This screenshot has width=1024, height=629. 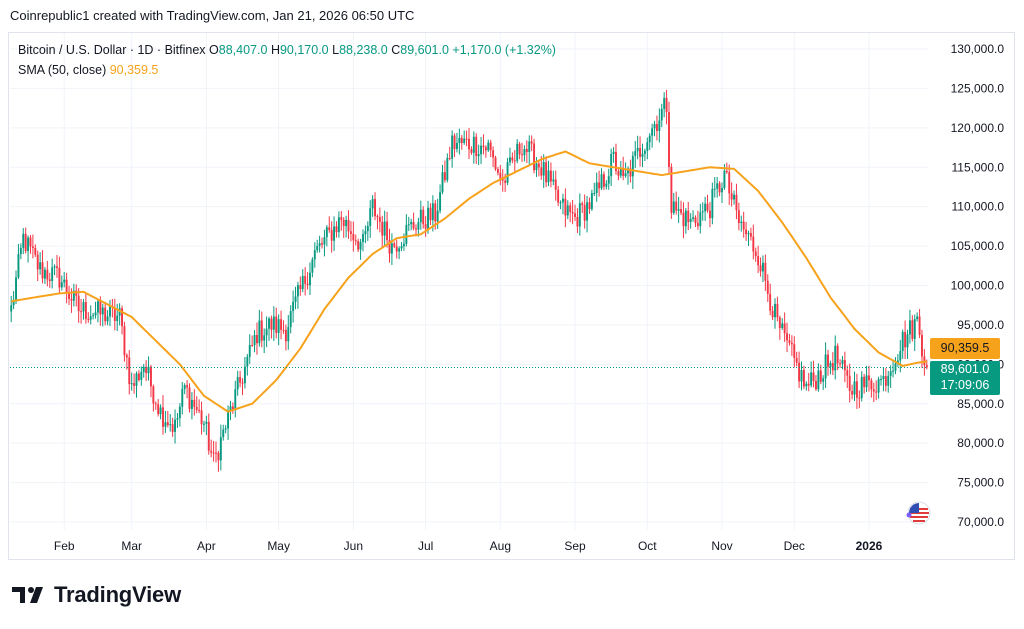 I want to click on high-value: 90,170.0, so click(x=304, y=50).